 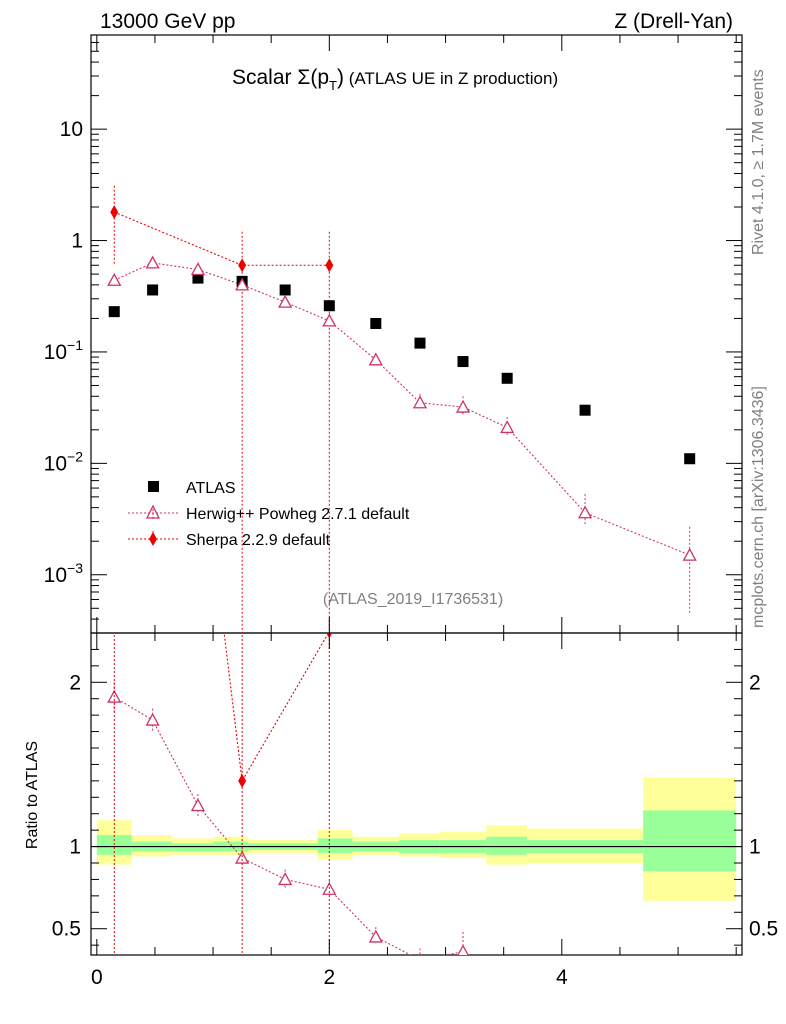 I want to click on main-ytick-label-0: 10, so click(x=71, y=129).